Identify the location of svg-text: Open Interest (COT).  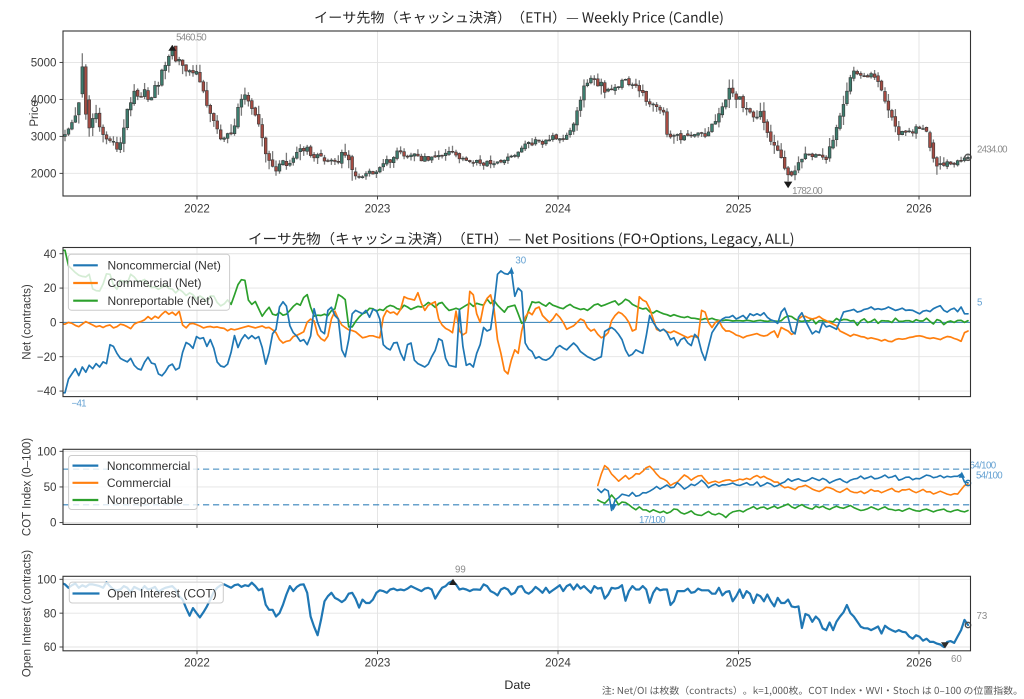
(161, 594).